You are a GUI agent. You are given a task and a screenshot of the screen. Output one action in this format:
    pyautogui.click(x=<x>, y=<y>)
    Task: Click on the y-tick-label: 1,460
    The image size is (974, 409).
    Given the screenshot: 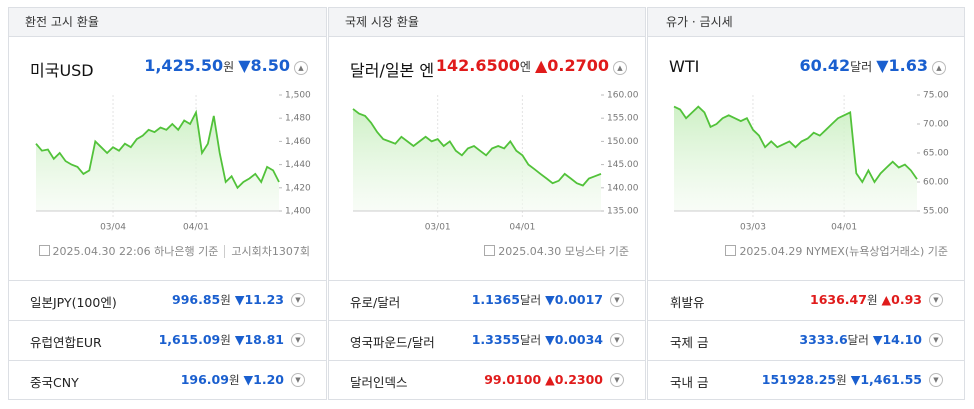 What is the action you would take?
    pyautogui.click(x=298, y=142)
    